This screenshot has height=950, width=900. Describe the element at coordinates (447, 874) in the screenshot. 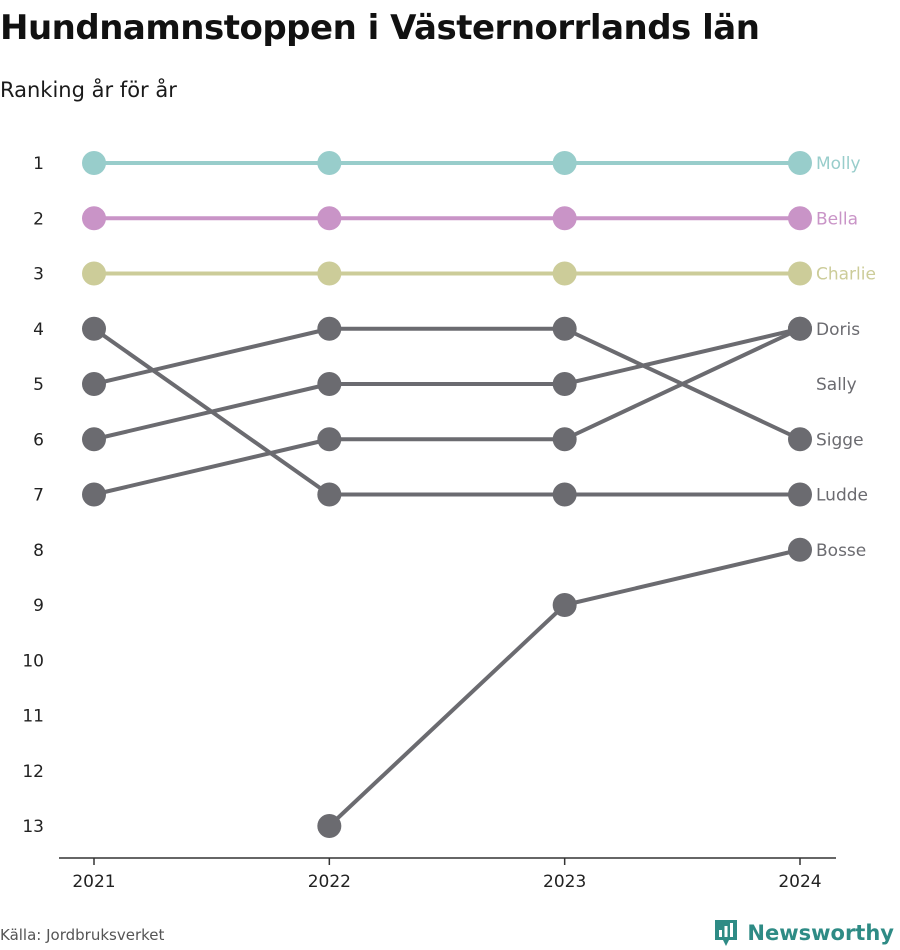

I see `x-axis: 2021 2022 2023 2024` at that location.